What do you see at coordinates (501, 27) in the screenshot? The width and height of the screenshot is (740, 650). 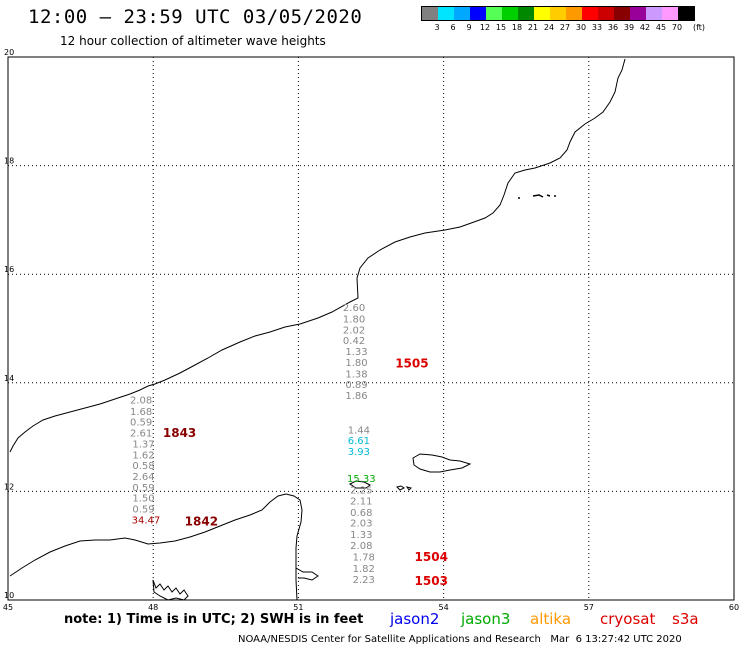 I see `legend-label: 15` at bounding box center [501, 27].